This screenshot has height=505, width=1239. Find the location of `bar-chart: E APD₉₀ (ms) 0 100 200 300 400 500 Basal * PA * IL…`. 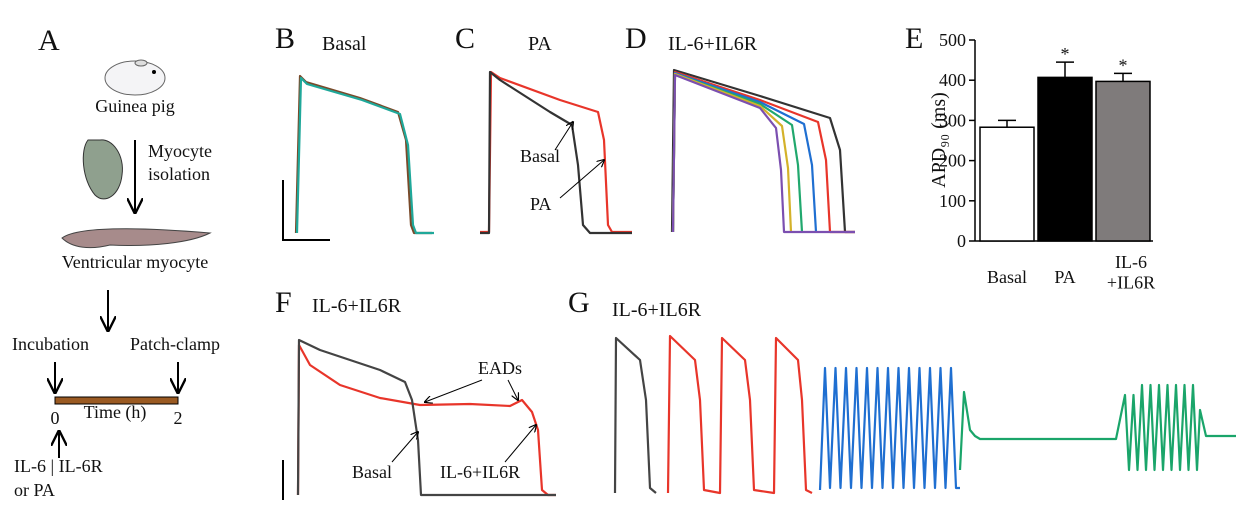

bar-chart: E APD₉₀ (ms) 0 100 200 300 400 500 Basal * PA * IL… is located at coordinates (1030, 157).